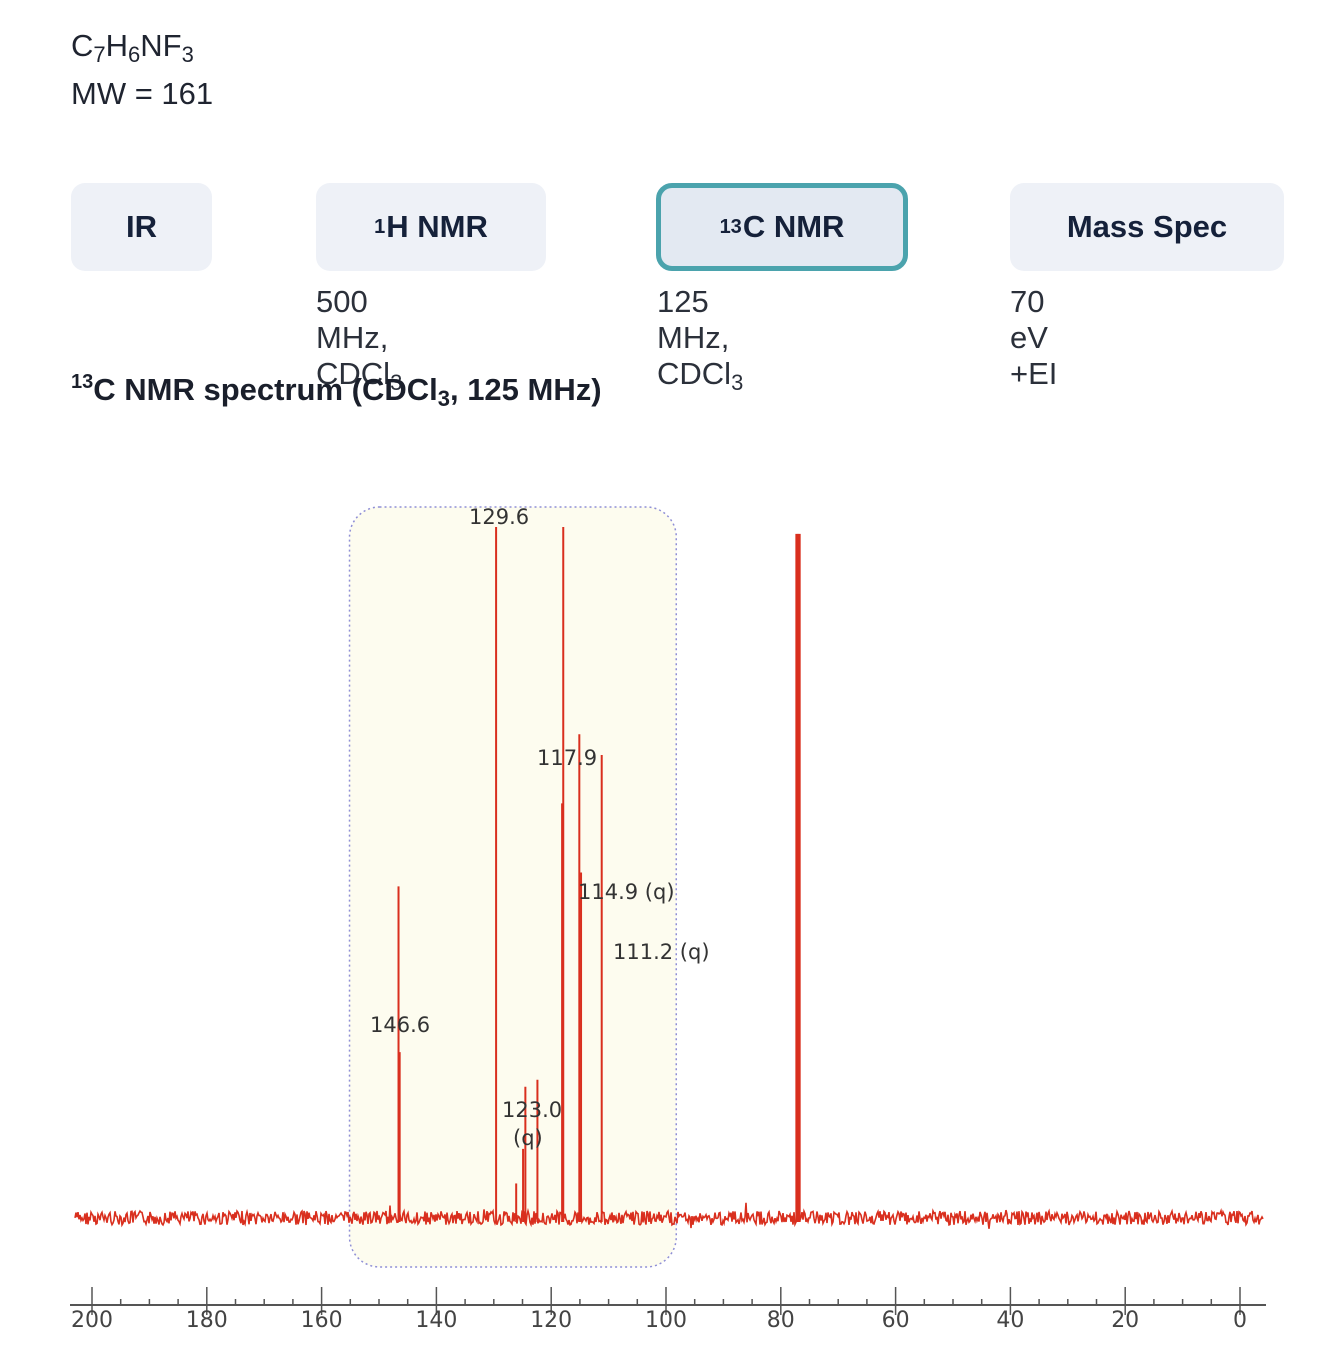  I want to click on peak-label: 114.9 (q), so click(626, 892).